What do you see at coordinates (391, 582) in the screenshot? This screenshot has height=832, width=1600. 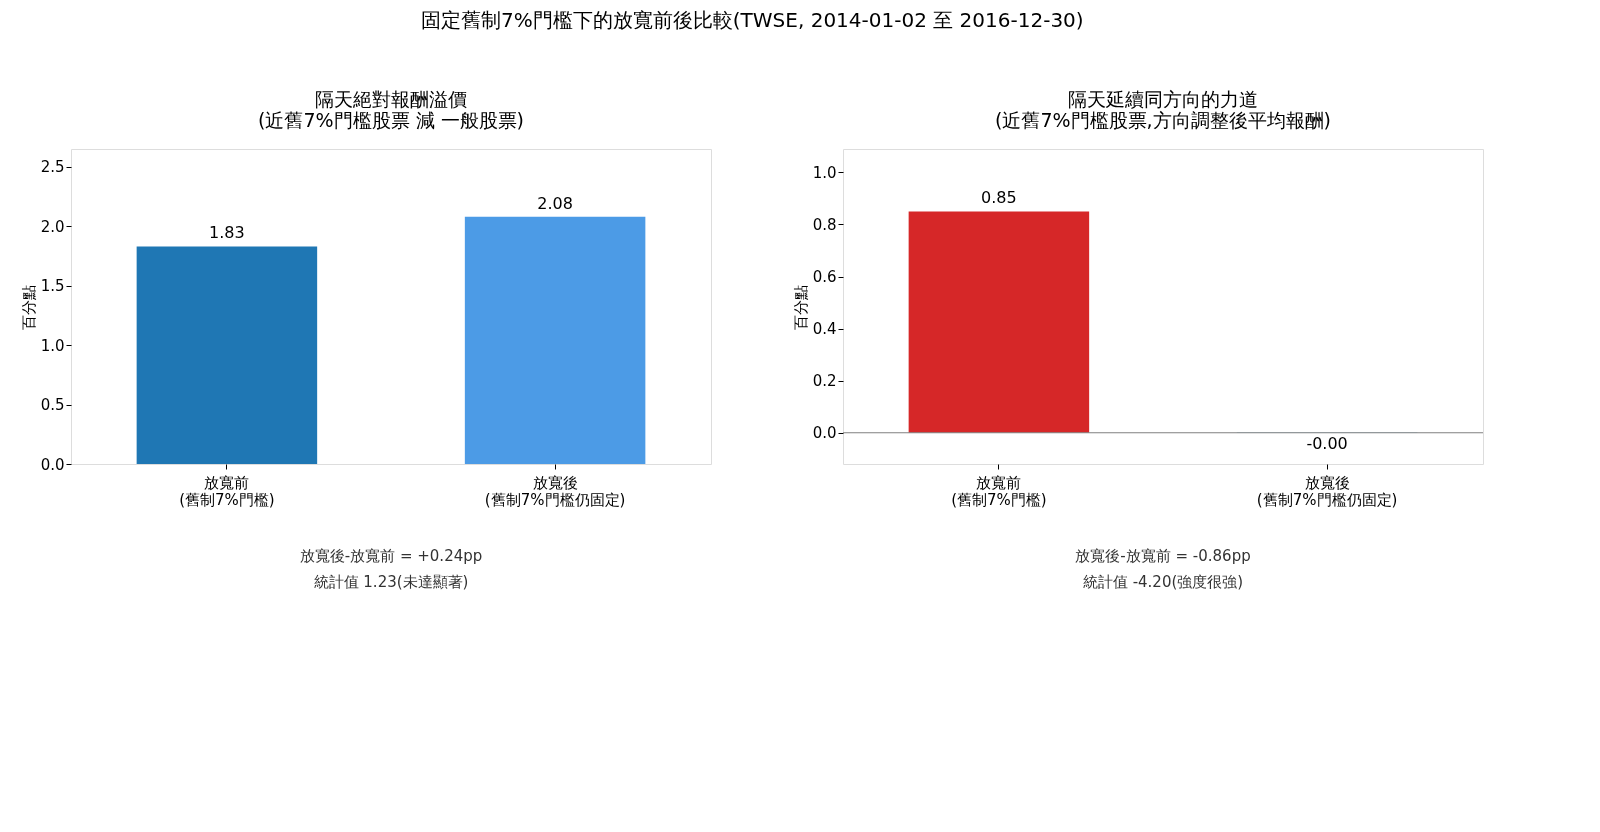 I see `text: 統計值 1.23(未達顯著)` at bounding box center [391, 582].